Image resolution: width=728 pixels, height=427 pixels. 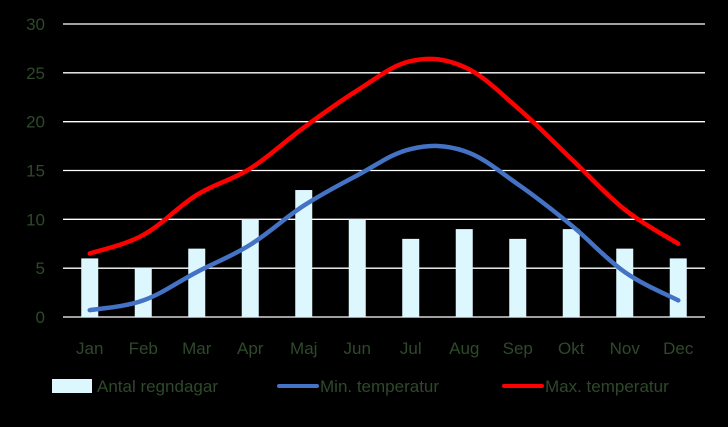 I want to click on legend-swatch, so click(x=72, y=386).